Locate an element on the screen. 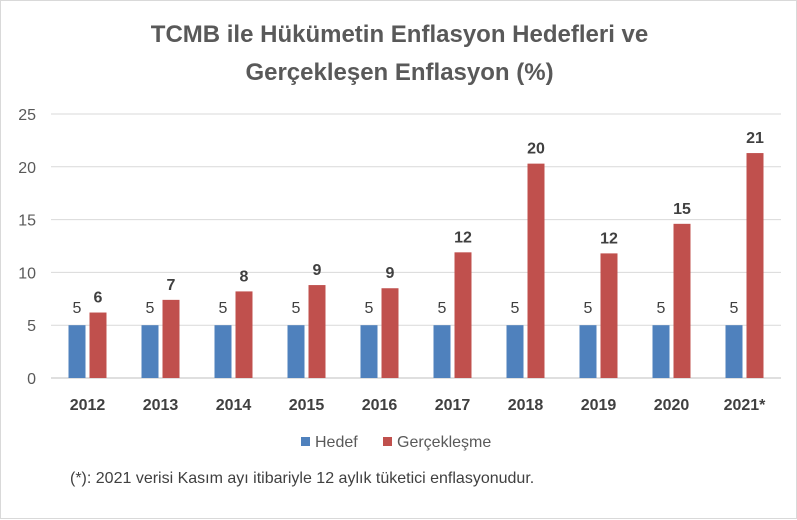  x-tick-label: 2016 is located at coordinates (380, 405).